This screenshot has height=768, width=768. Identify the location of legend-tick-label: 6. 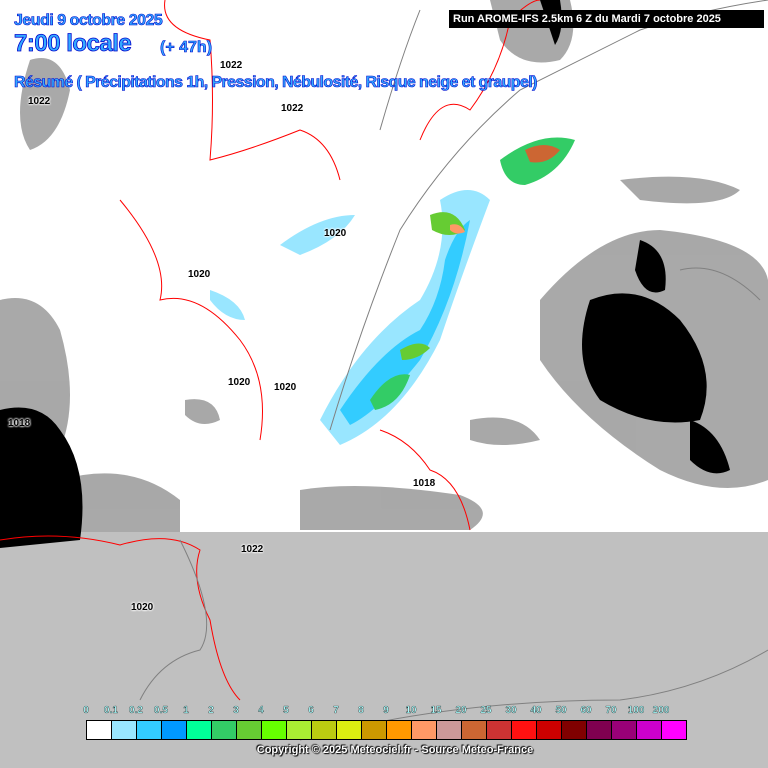
(311, 710).